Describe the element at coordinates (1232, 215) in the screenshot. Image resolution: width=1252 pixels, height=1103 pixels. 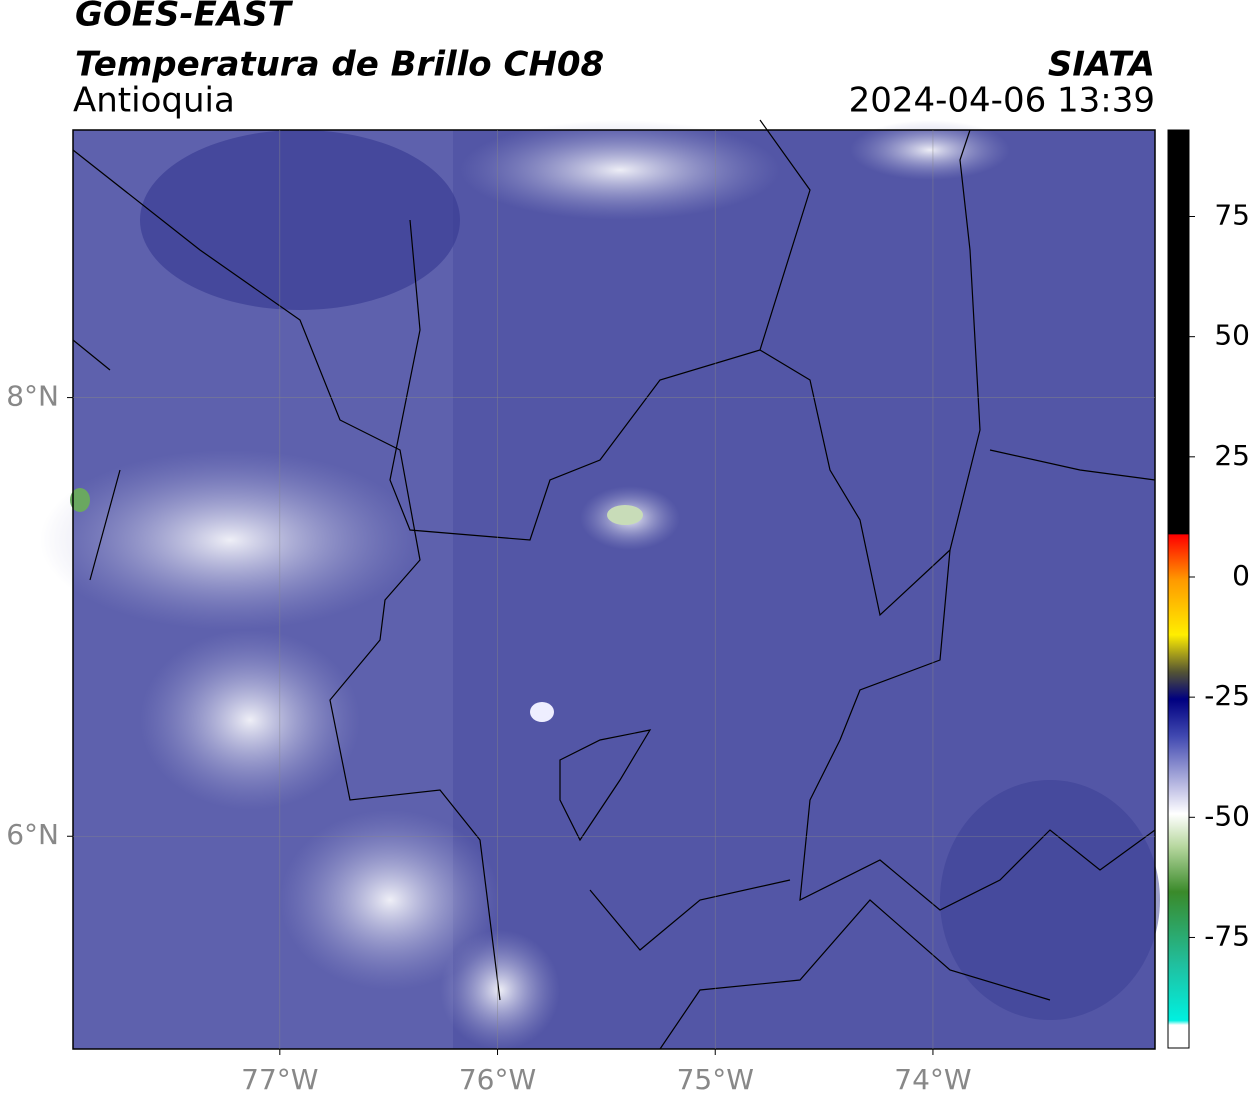
I see `colorbar-tick-label: 75` at that location.